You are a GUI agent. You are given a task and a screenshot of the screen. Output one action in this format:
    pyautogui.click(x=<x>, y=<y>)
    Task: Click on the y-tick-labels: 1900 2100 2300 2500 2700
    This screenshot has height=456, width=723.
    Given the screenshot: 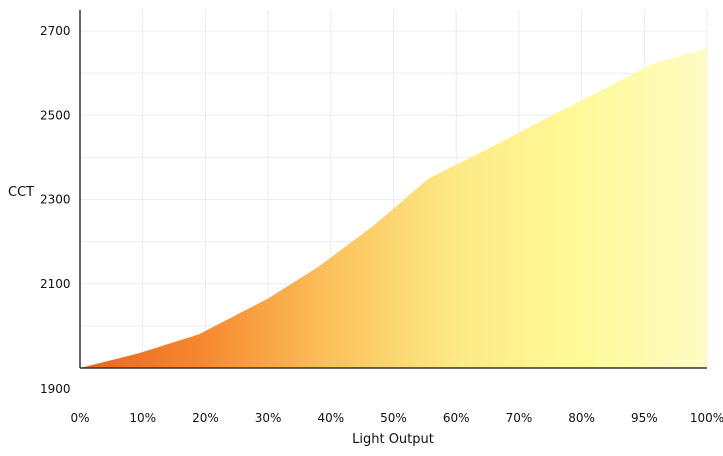 What is the action you would take?
    pyautogui.click(x=55, y=210)
    